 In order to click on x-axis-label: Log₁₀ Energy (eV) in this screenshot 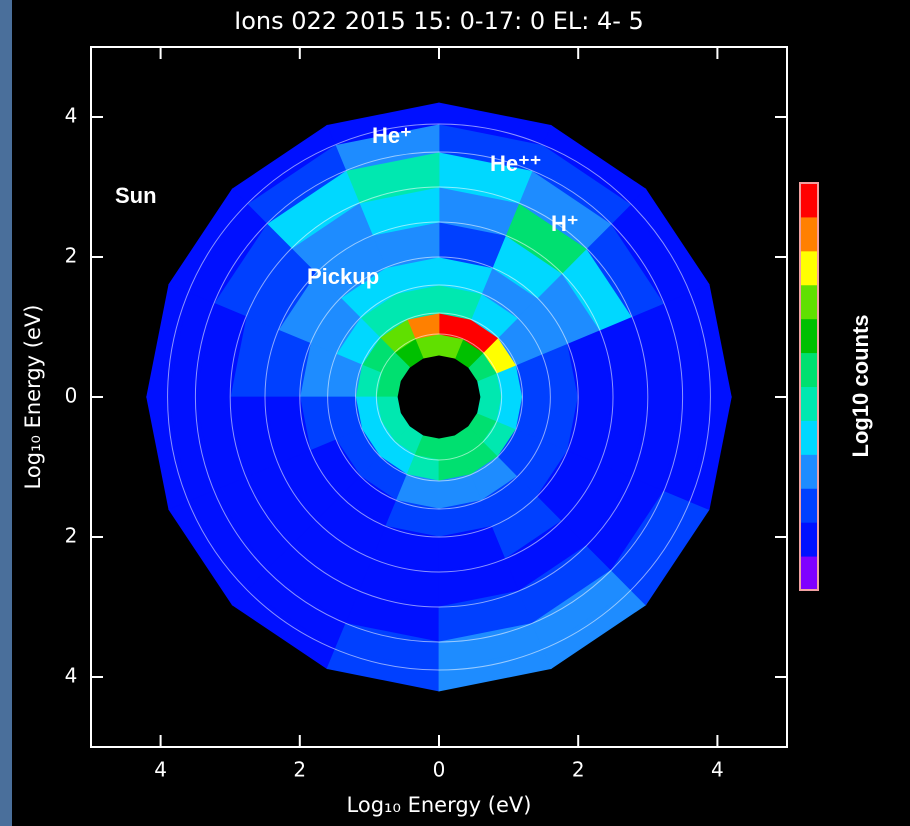, I will do `click(439, 805)`.